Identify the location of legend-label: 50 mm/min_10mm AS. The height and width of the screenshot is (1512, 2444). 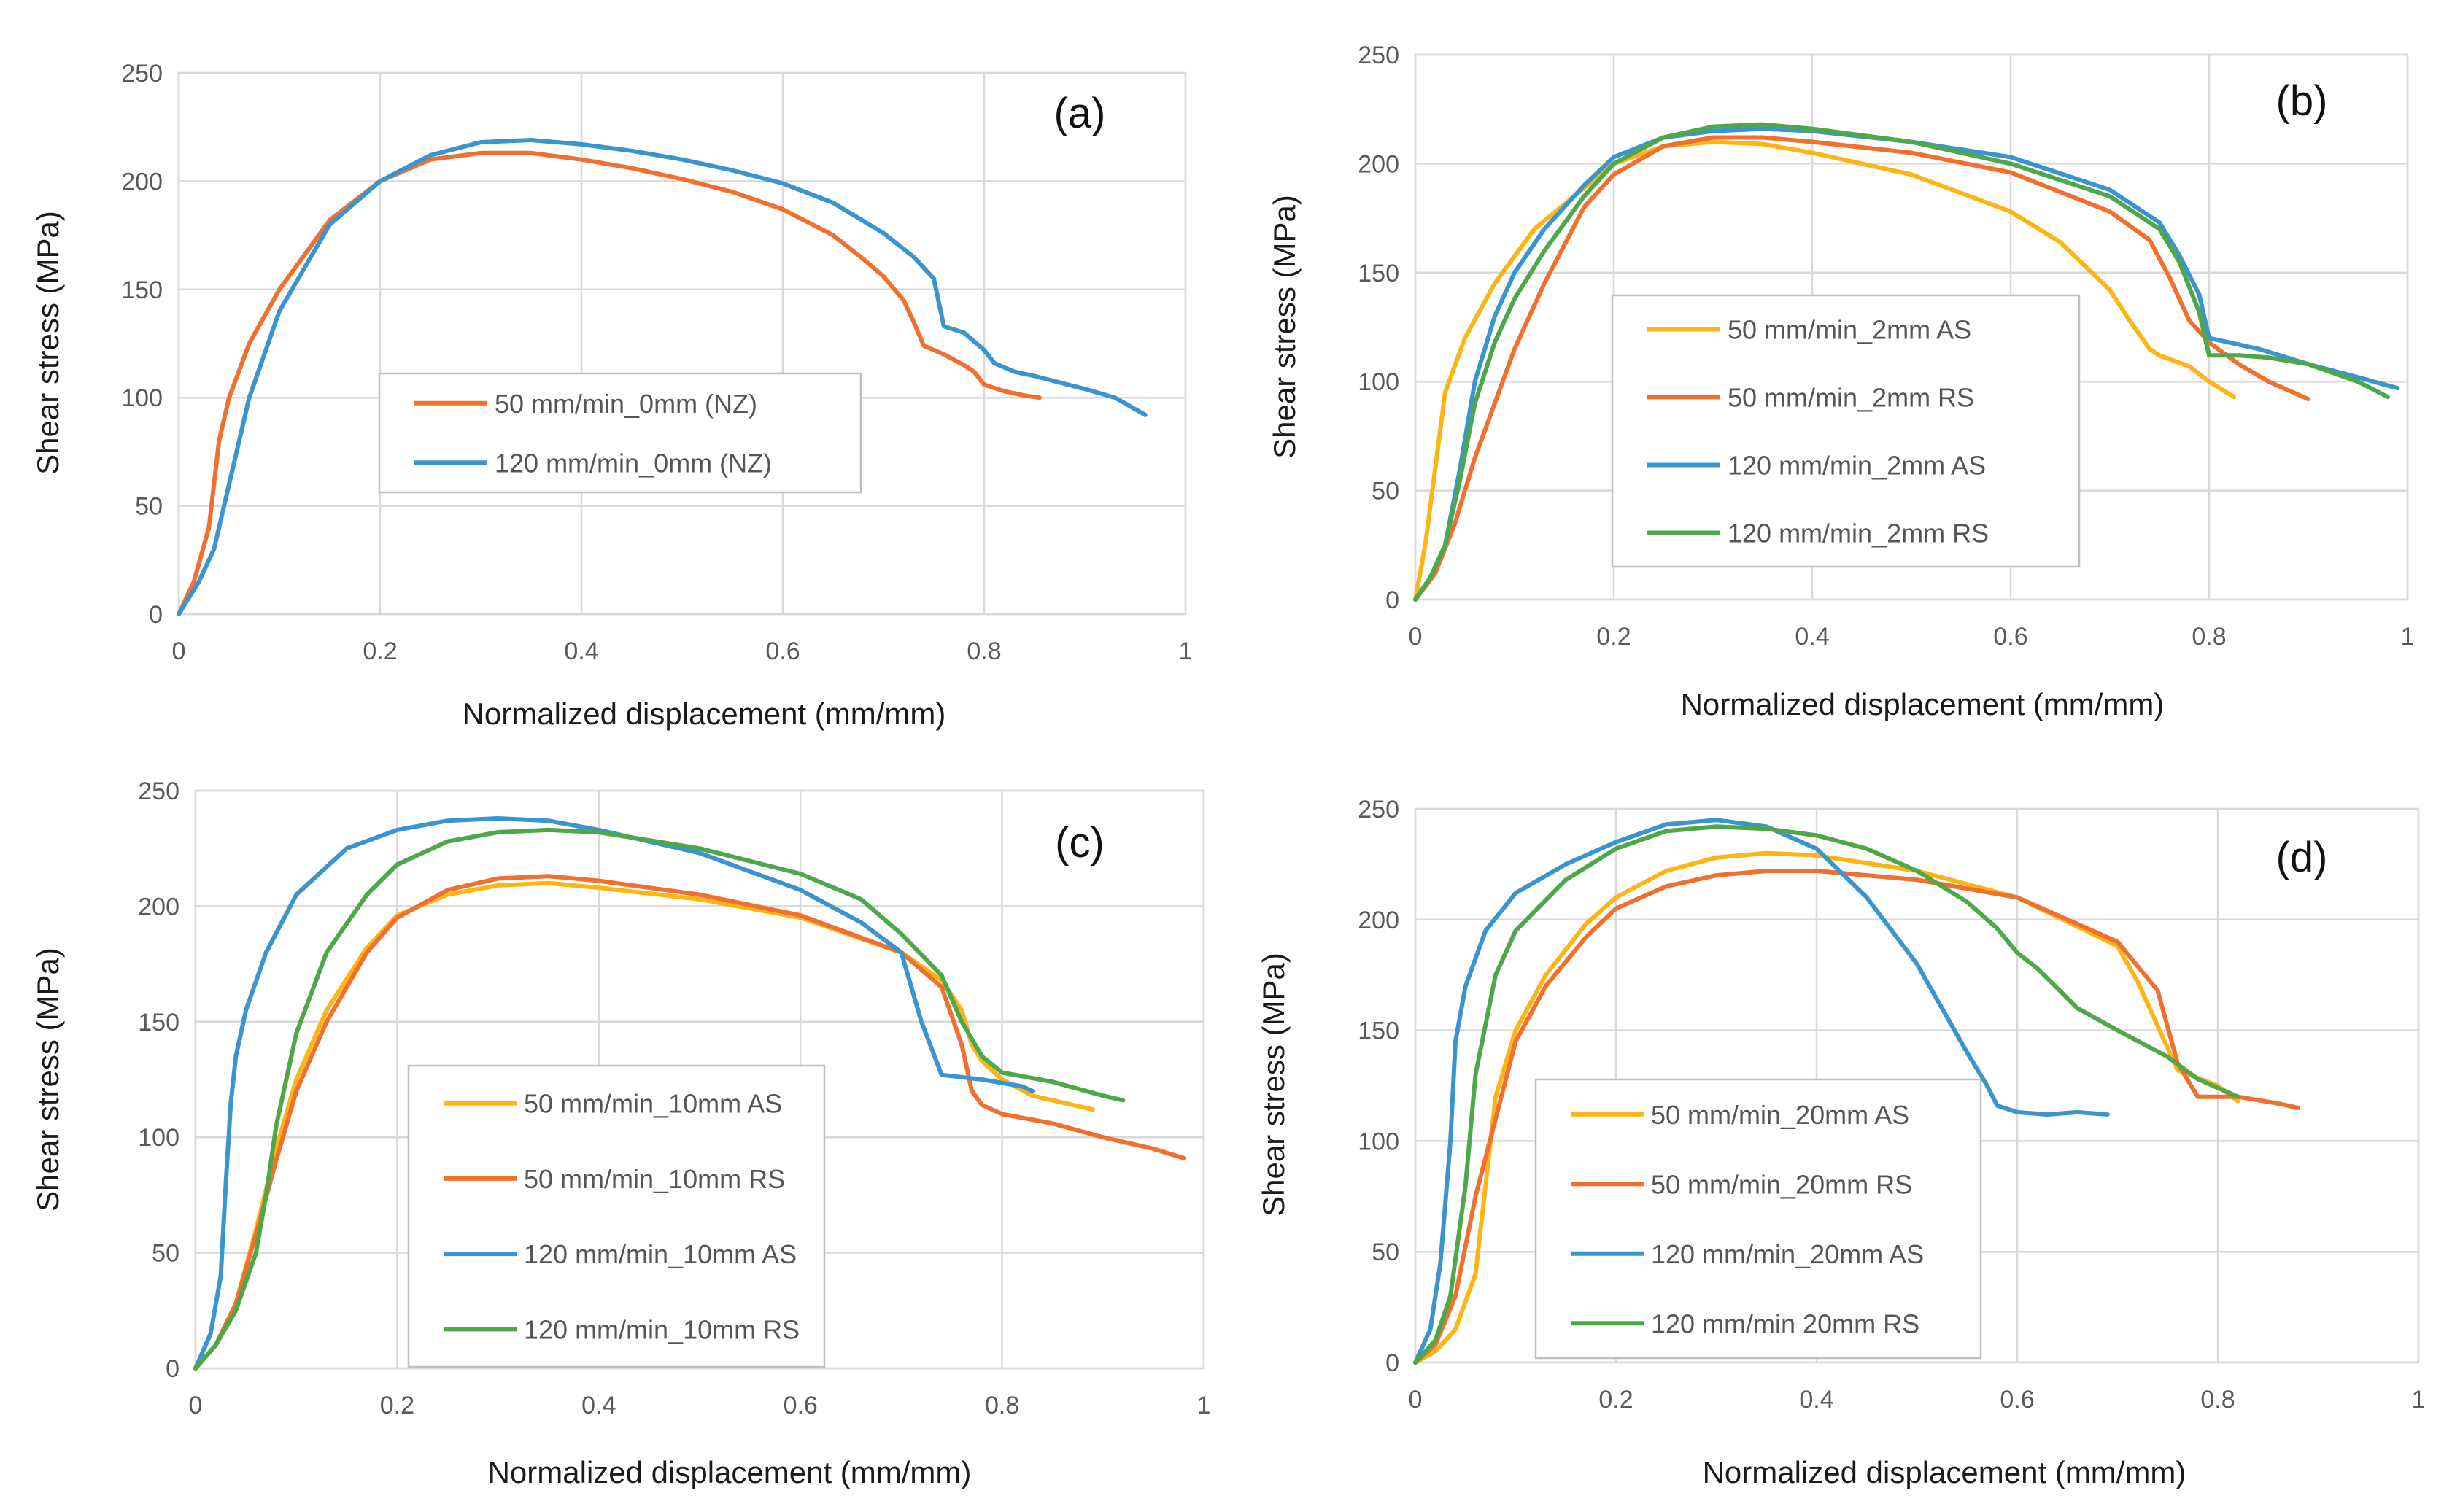
(653, 1104).